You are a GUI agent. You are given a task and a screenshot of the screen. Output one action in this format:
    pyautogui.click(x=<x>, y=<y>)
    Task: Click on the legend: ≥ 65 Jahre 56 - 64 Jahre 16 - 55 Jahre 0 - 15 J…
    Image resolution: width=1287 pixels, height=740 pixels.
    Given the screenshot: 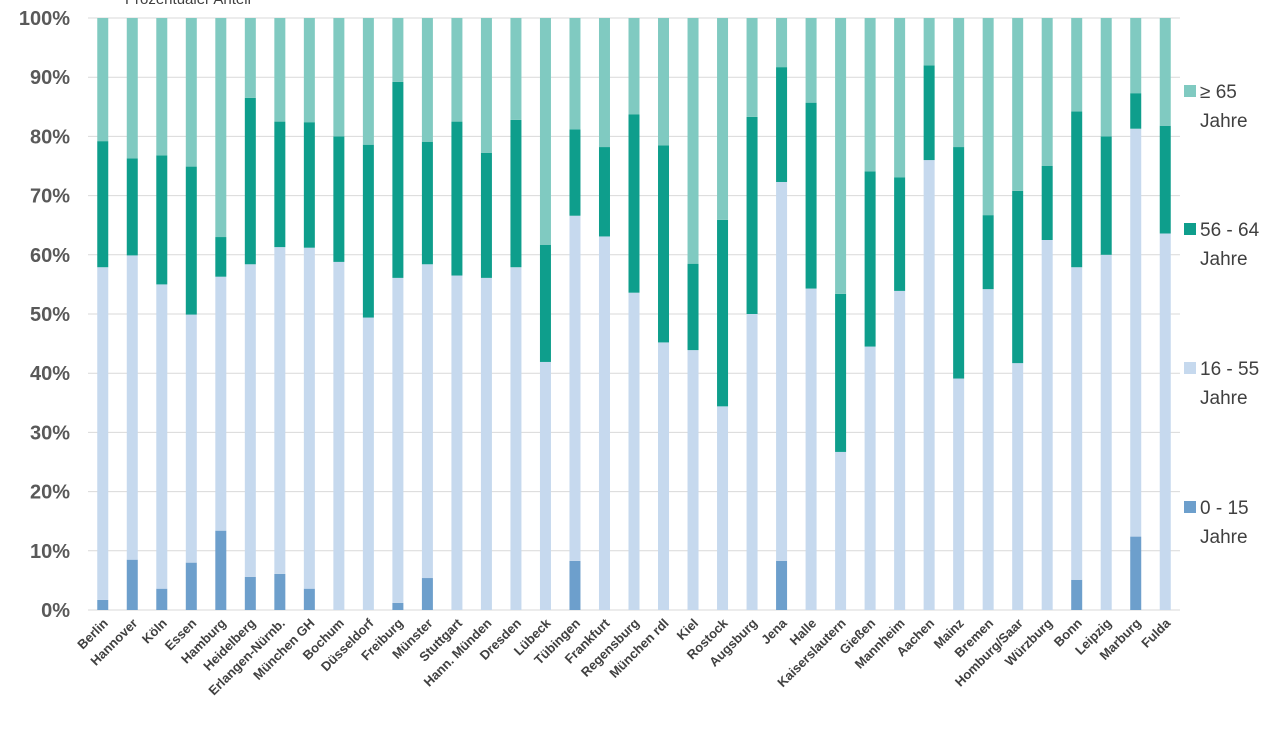 What is the action you would take?
    pyautogui.click(x=1222, y=315)
    